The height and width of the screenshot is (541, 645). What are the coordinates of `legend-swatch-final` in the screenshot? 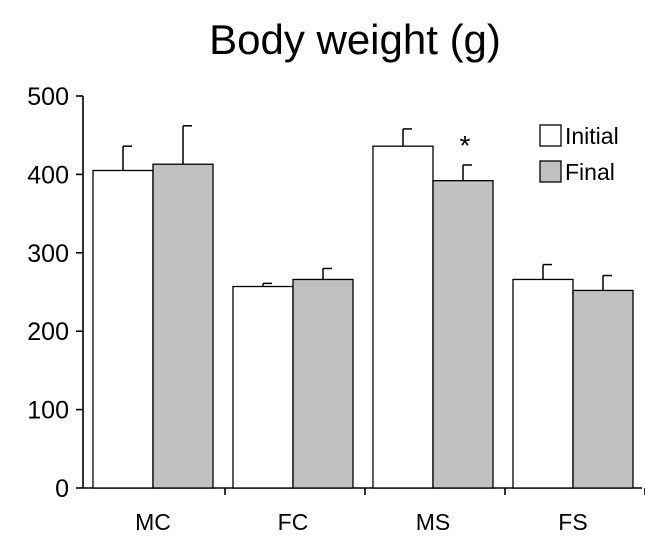 It's located at (550, 171).